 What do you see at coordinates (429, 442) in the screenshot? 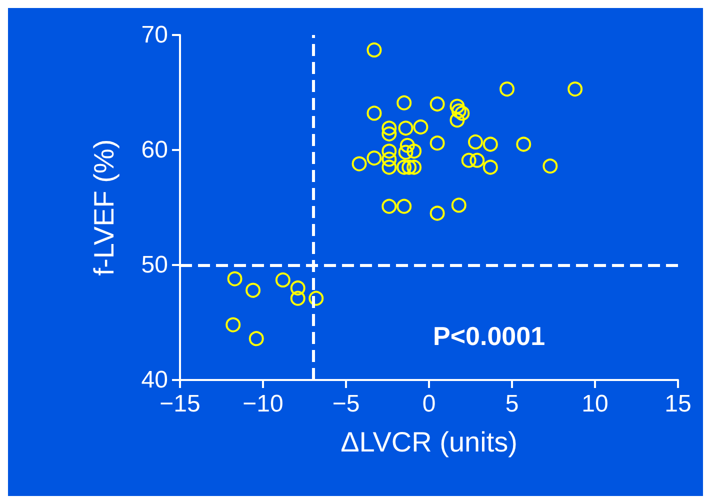
I see `x-axis-title: ΔLVCR (units)` at bounding box center [429, 442].